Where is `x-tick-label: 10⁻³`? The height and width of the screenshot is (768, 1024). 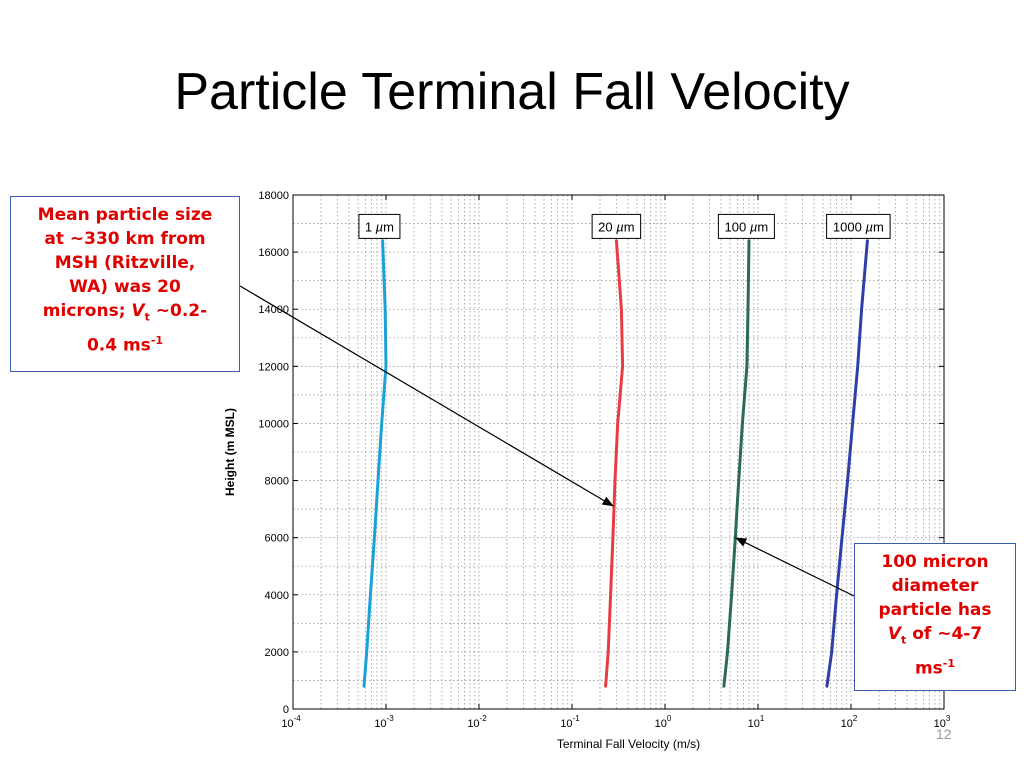
x-tick-label: 10⁻³ is located at coordinates (384, 722).